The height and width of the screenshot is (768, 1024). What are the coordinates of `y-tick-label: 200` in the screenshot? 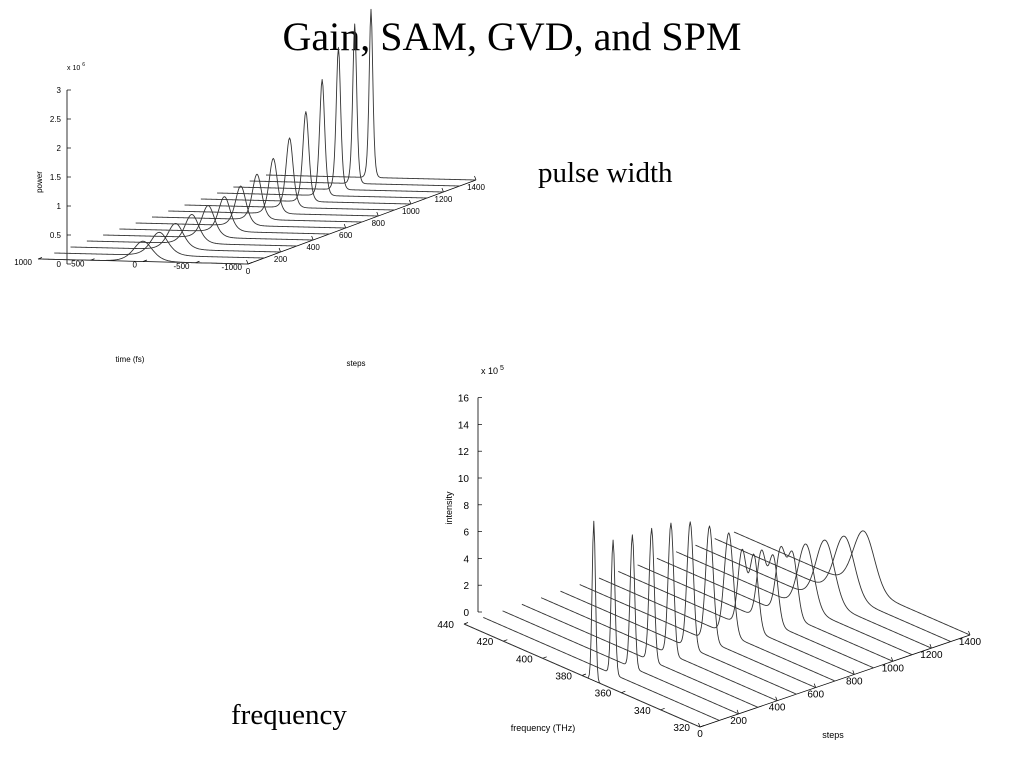 It's located at (738, 721).